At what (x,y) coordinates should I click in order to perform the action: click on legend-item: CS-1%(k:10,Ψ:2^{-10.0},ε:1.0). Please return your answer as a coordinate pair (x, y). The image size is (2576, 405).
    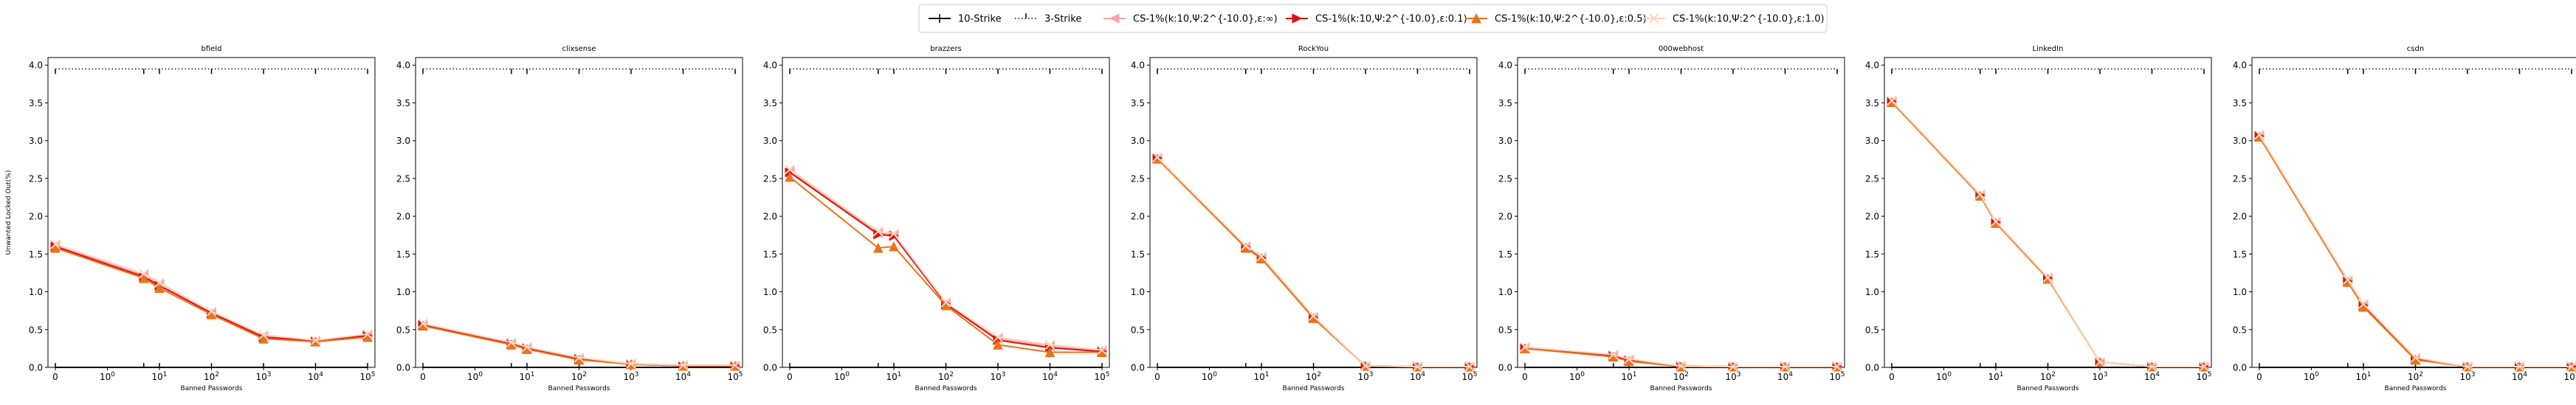
    Looking at the image, I should click on (1734, 19).